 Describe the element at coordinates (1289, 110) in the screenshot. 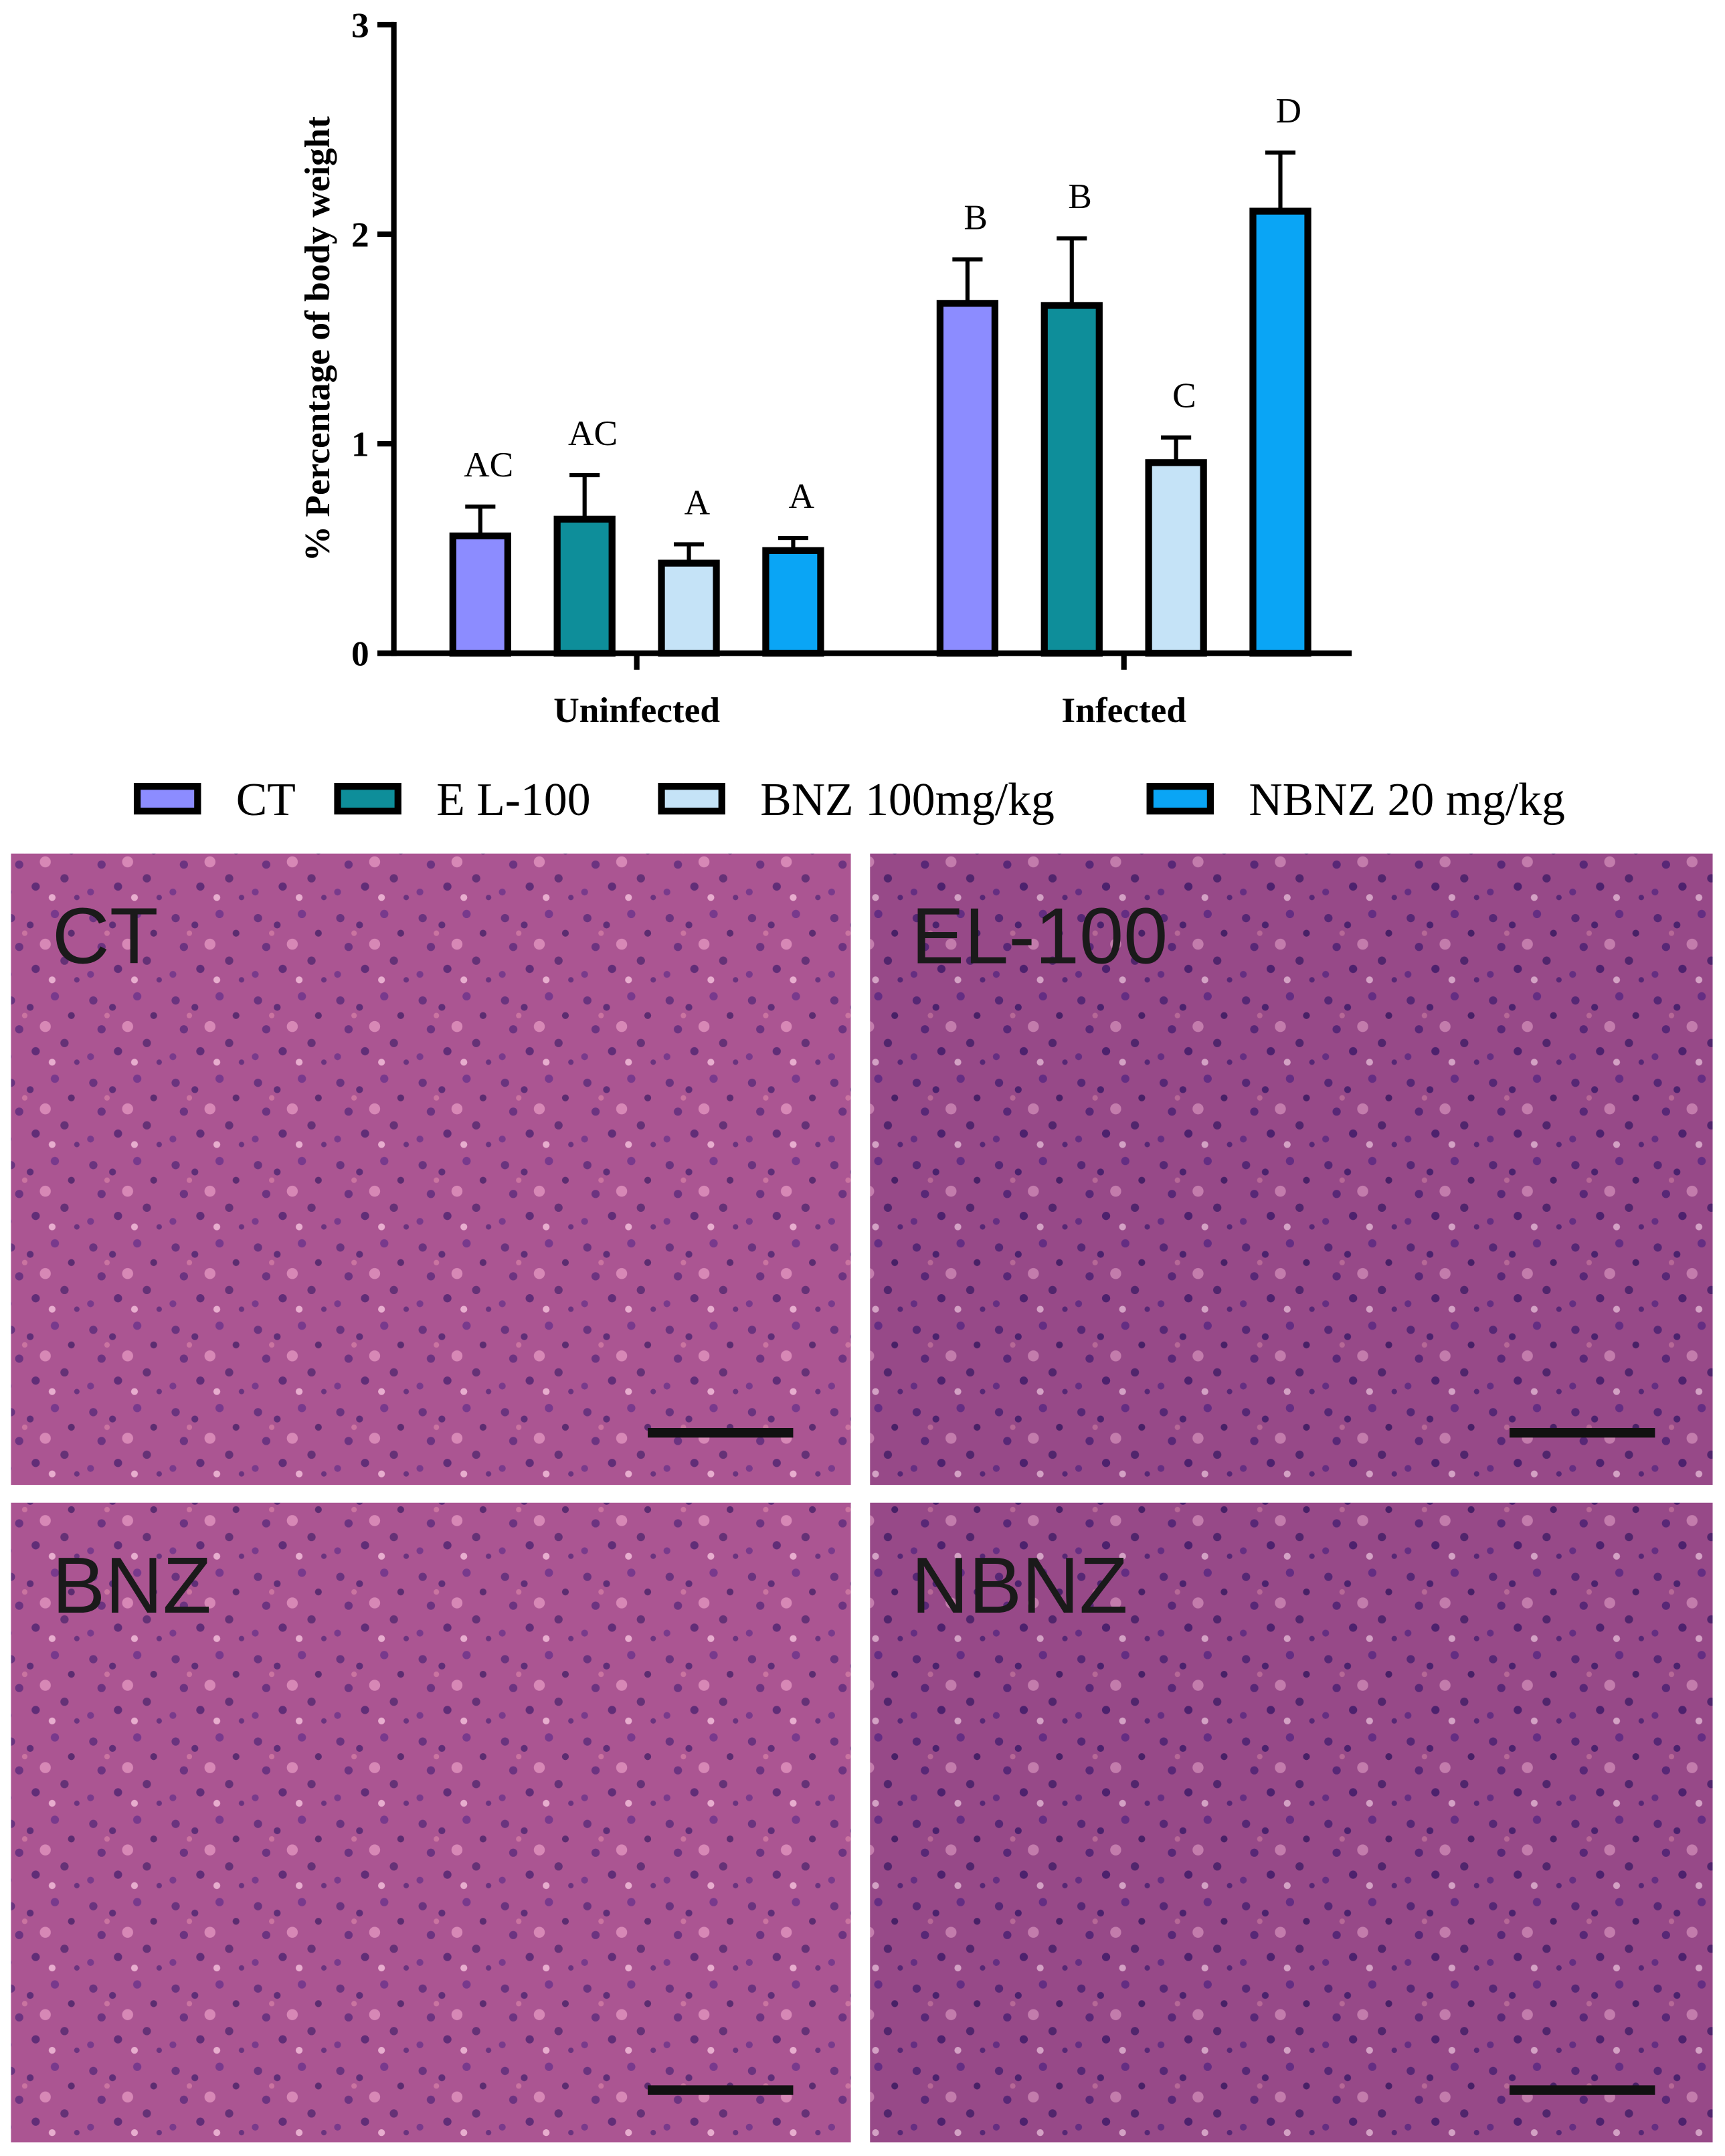

I see `significance-label: D` at that location.